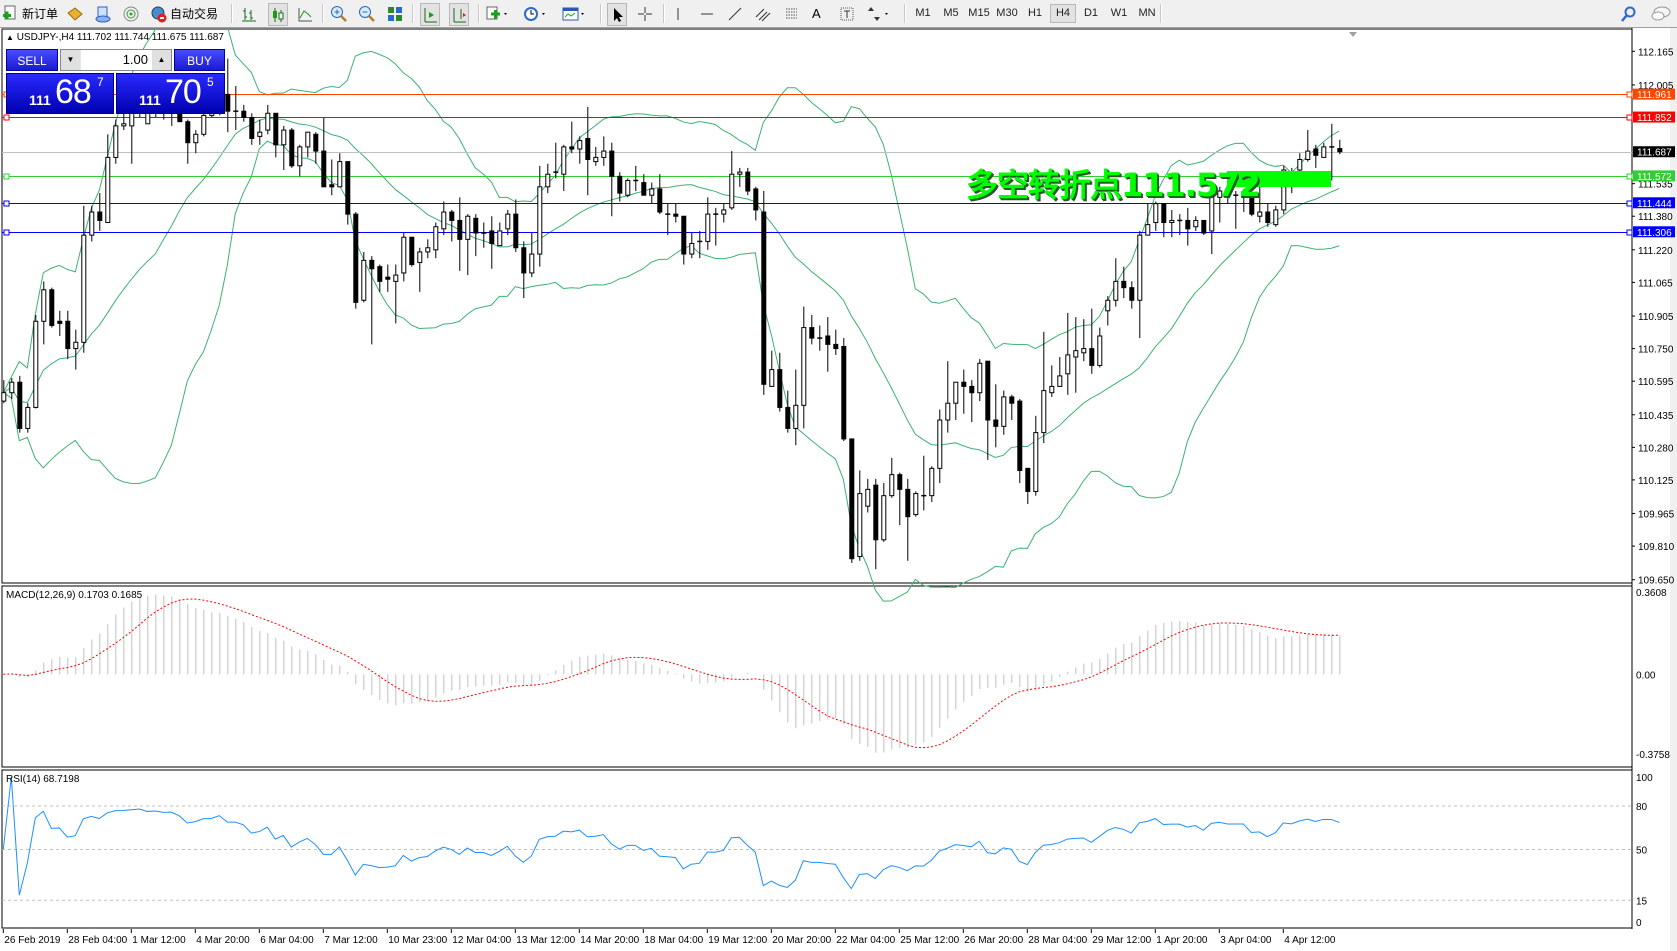 The height and width of the screenshot is (951, 1677). Describe the element at coordinates (10, 37) in the screenshot. I see `collapse-arrow-icon: ▲` at that location.